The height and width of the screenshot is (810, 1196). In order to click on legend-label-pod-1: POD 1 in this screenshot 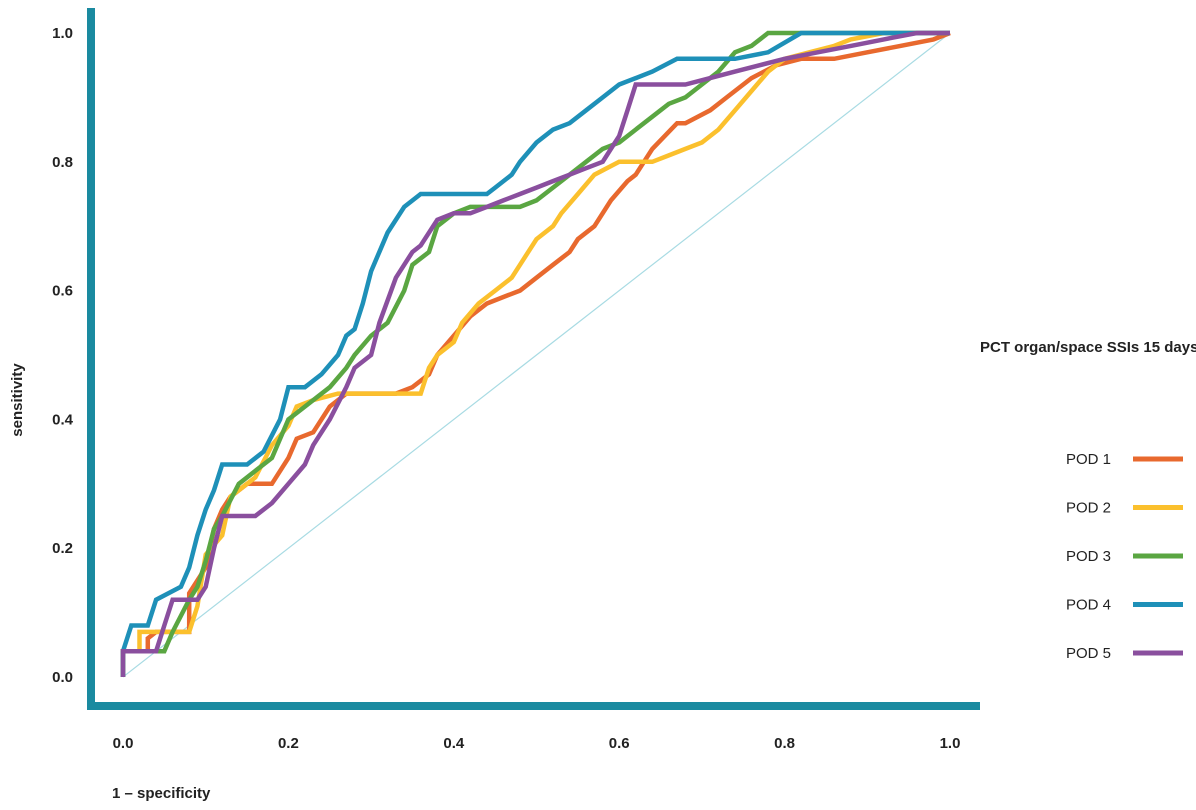, I will do `click(1088, 459)`.